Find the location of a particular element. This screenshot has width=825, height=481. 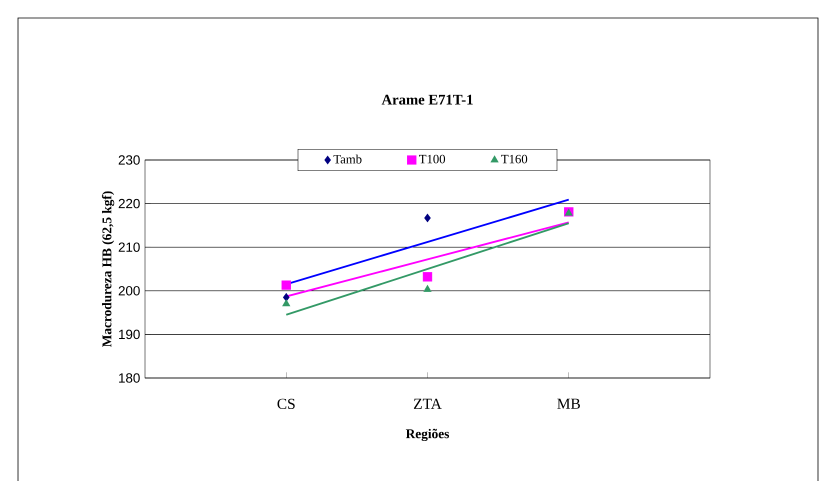

legend-label: T100 is located at coordinates (432, 159).